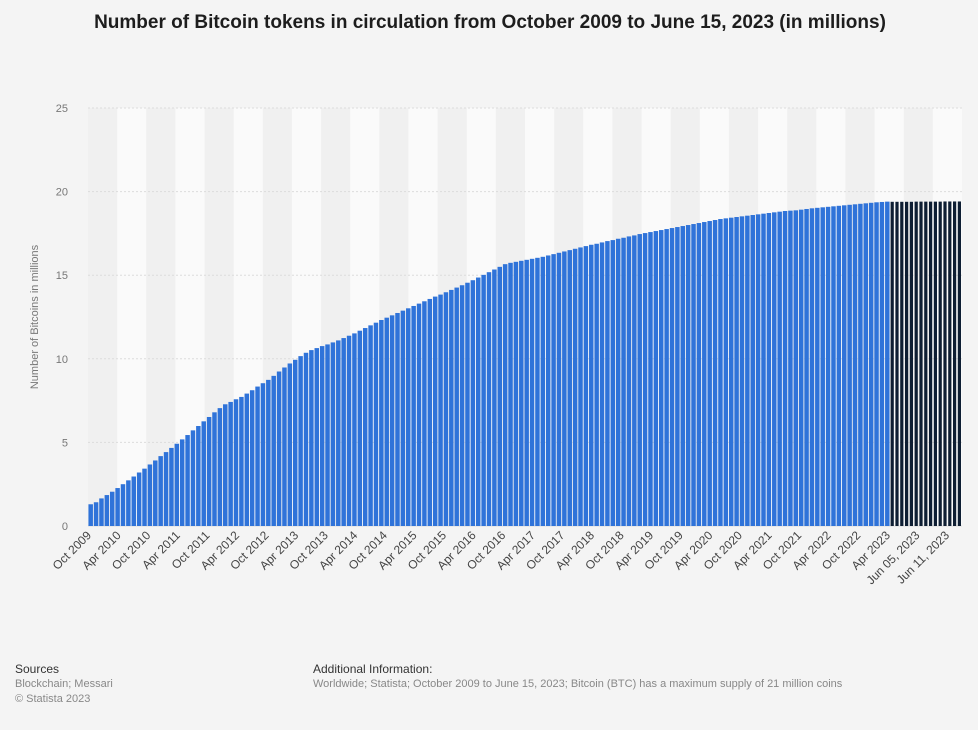  What do you see at coordinates (62, 318) in the screenshot?
I see `y-axis-ticks: 0 5 10 15 20 25` at bounding box center [62, 318].